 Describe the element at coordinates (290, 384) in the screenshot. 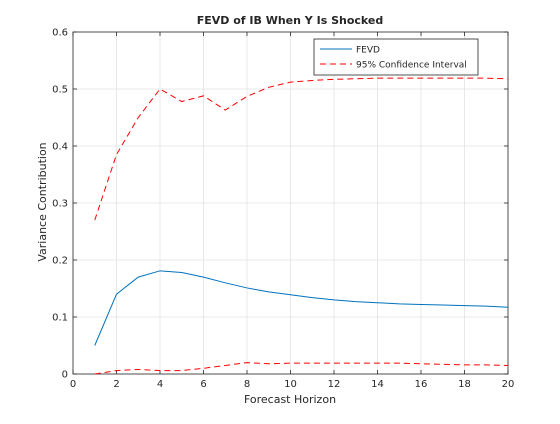

I see `x-tick-label: 10` at that location.